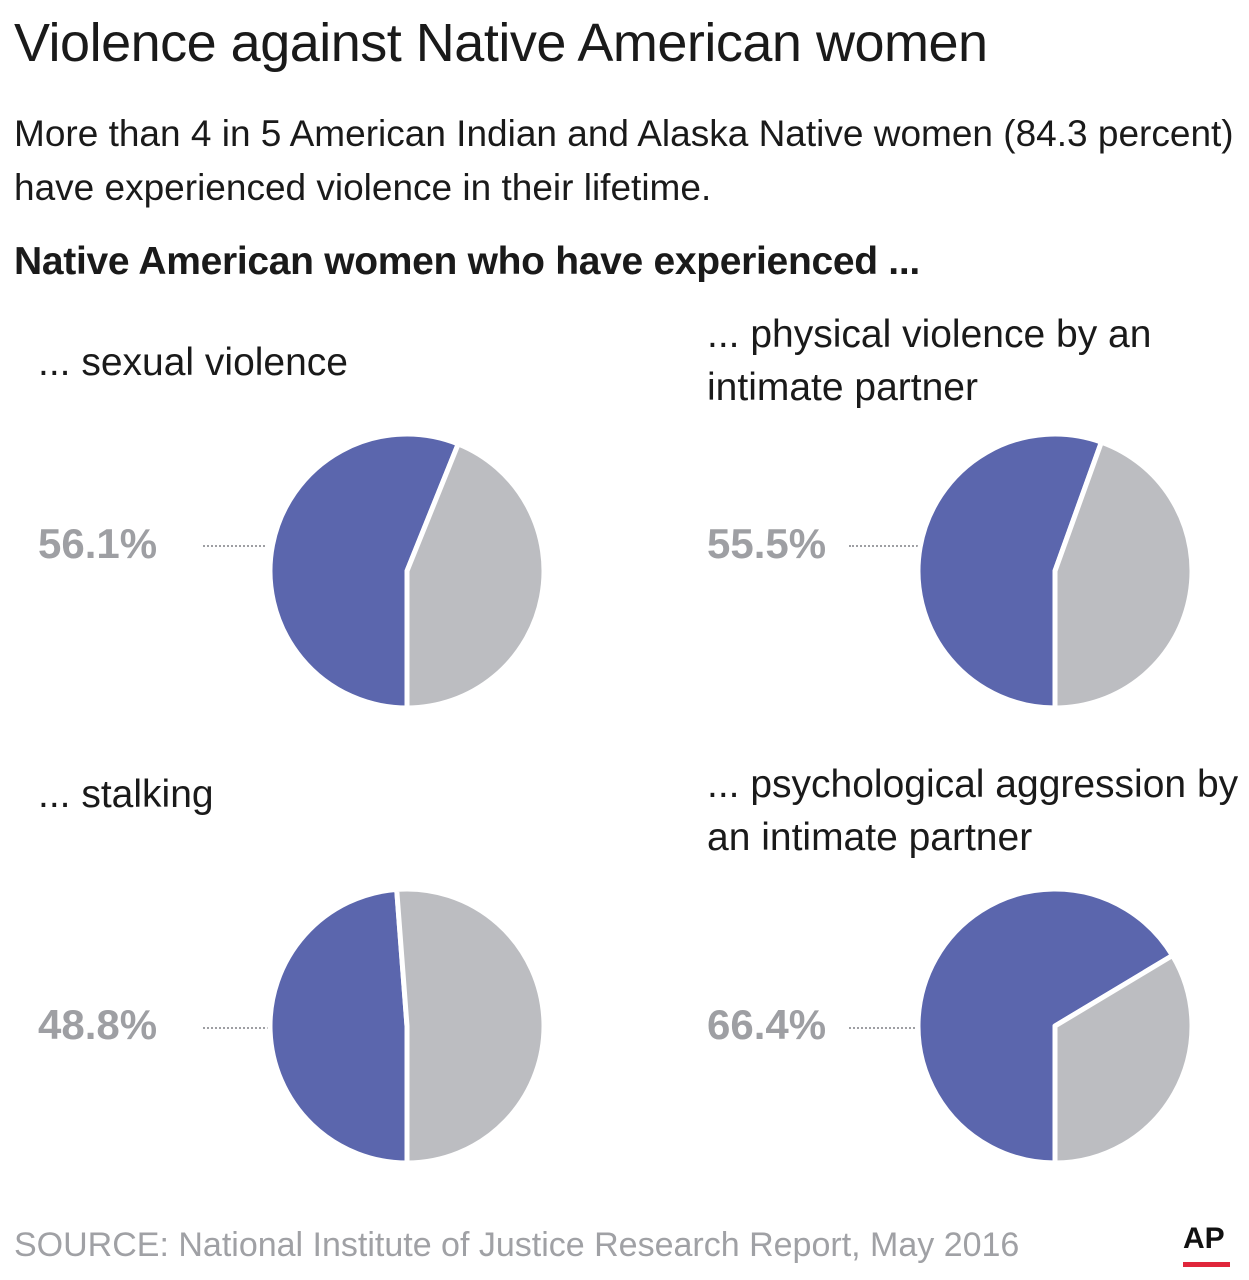 The height and width of the screenshot is (1280, 1249). I want to click on value-label-physical-violence: 55.5%, so click(767, 543).